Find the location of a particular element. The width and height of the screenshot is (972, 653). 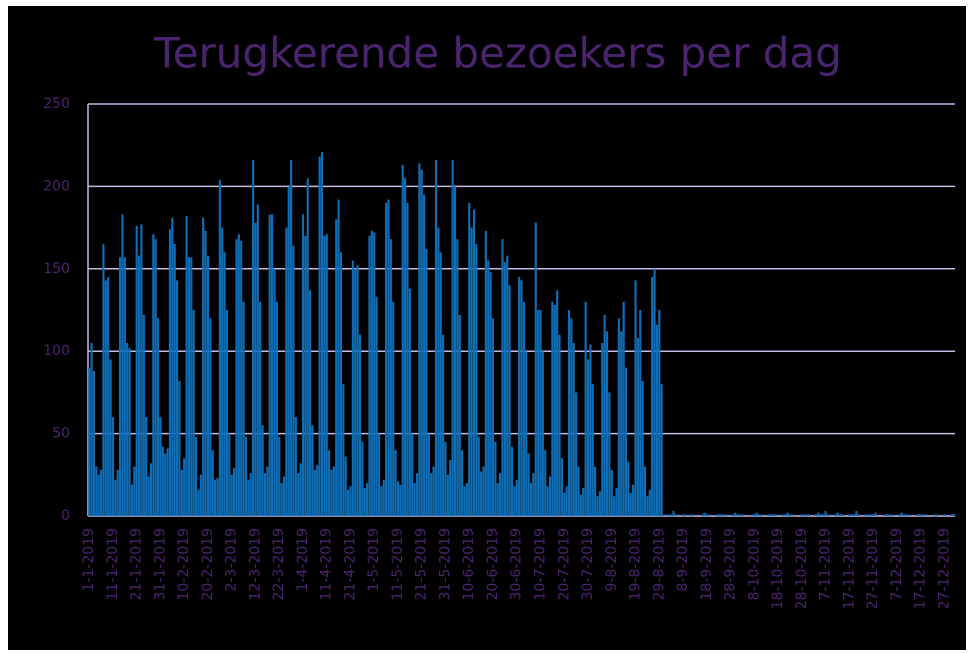

x-tick-label: 17-12-2019 is located at coordinates (921, 568).